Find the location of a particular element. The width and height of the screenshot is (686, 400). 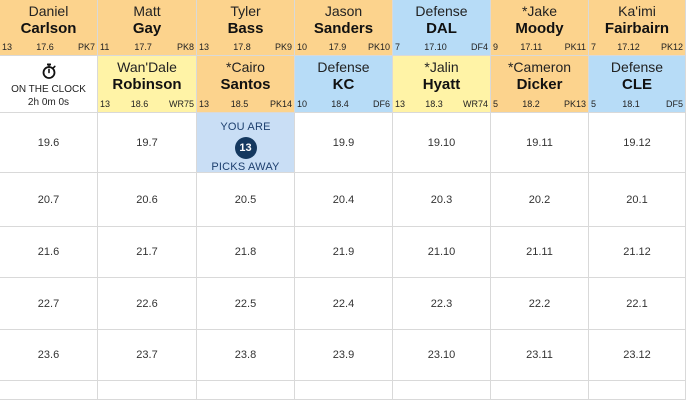

pick-number: 22.5 is located at coordinates (245, 303).